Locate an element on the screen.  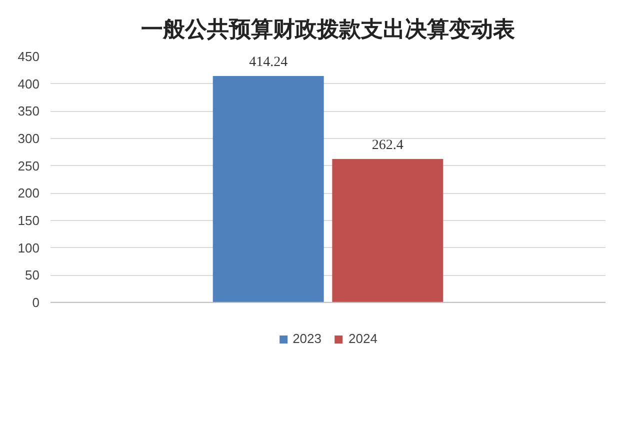
y-tick-label: 350 is located at coordinates (29, 111).